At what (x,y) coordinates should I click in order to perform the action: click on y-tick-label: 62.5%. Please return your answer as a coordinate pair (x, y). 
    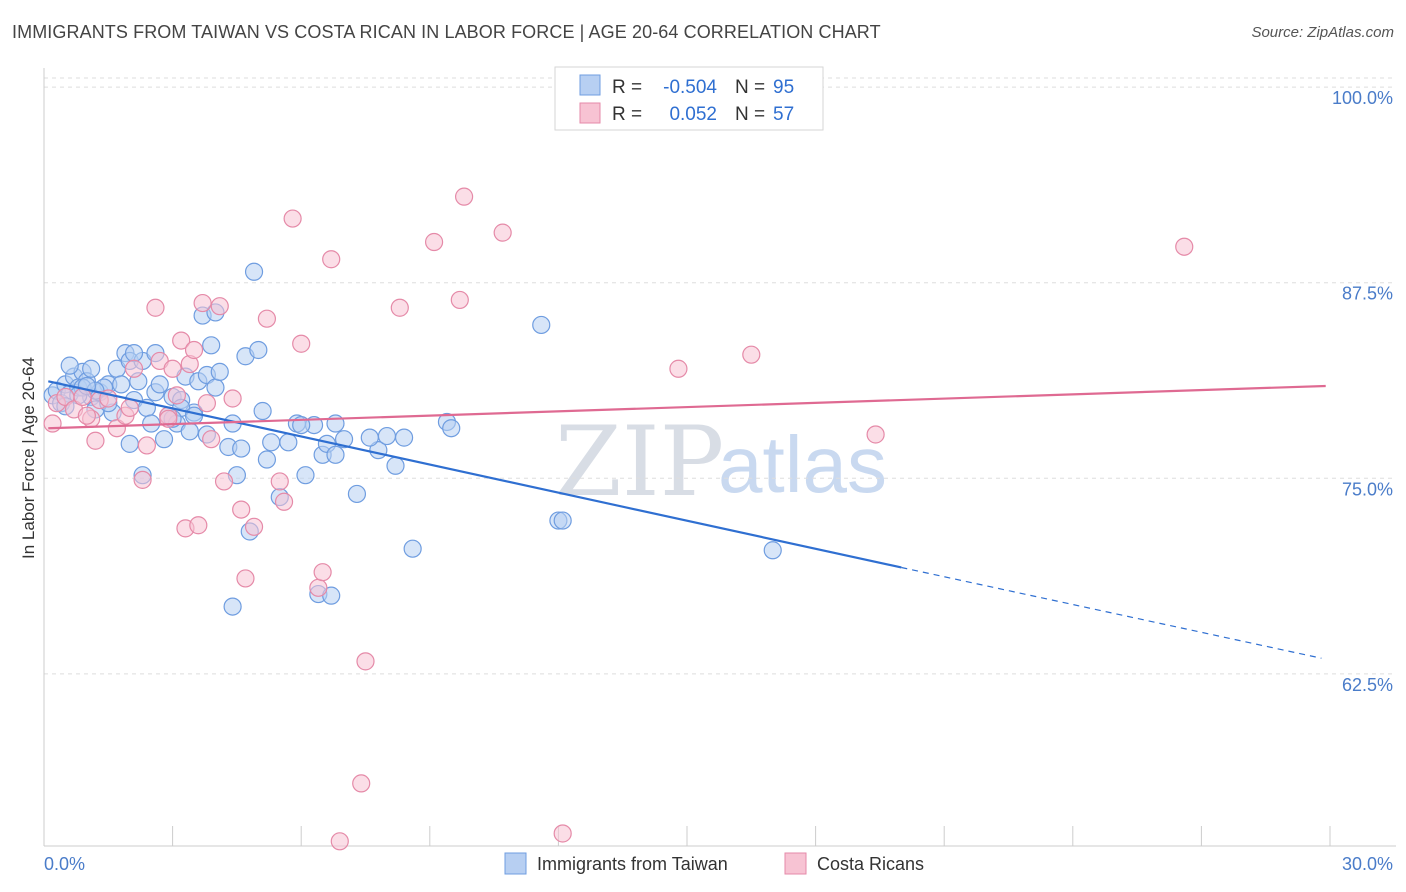
    Looking at the image, I should click on (1367, 685).